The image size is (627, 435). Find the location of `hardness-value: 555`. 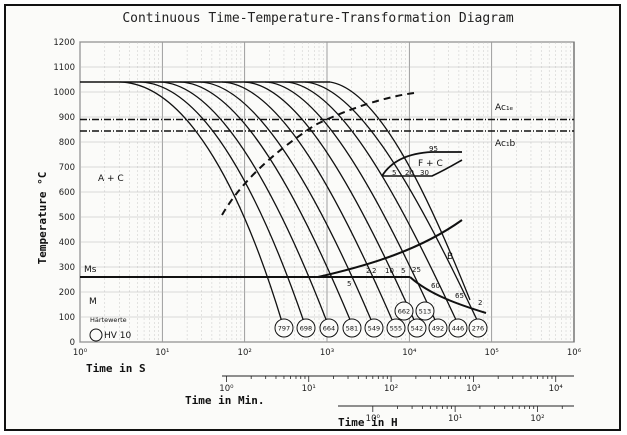

hardness-value: 555 is located at coordinates (396, 329).